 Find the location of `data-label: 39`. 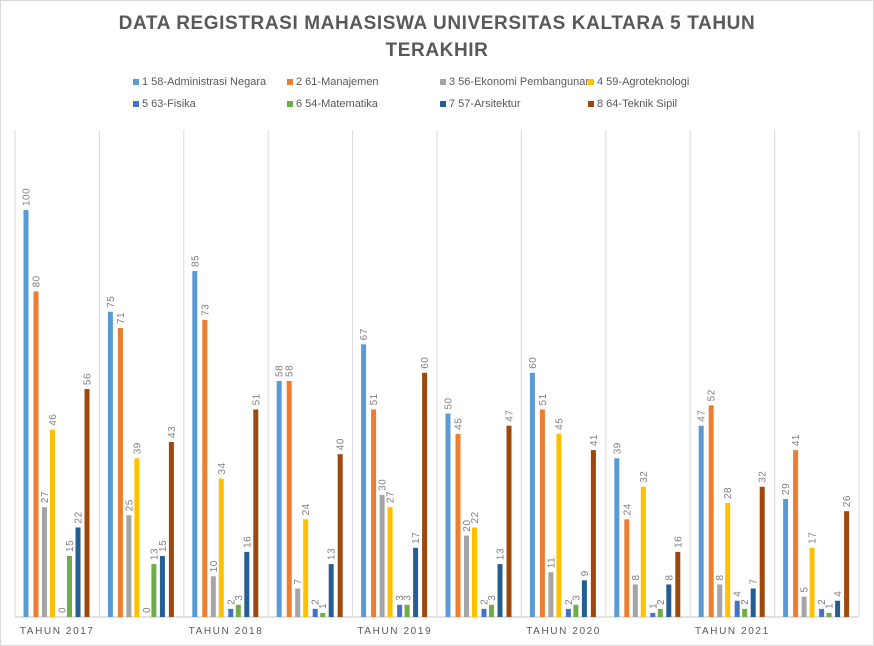

data-label: 39 is located at coordinates (617, 448).